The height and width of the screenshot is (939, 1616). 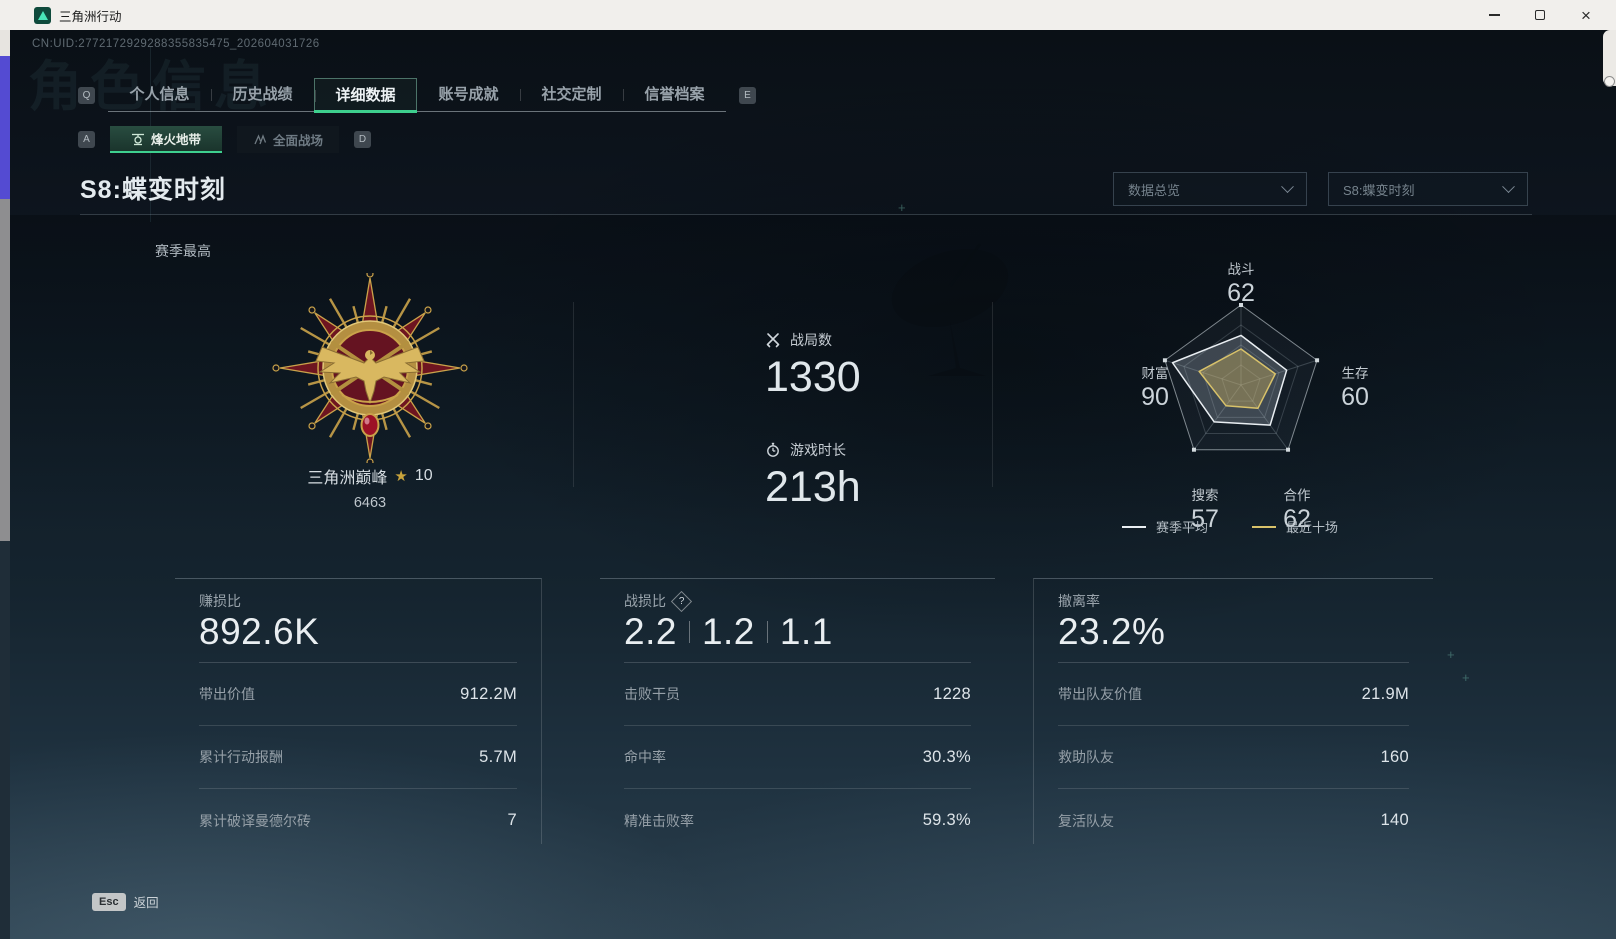 I want to click on rank-star-icon: ★, so click(x=401, y=476).